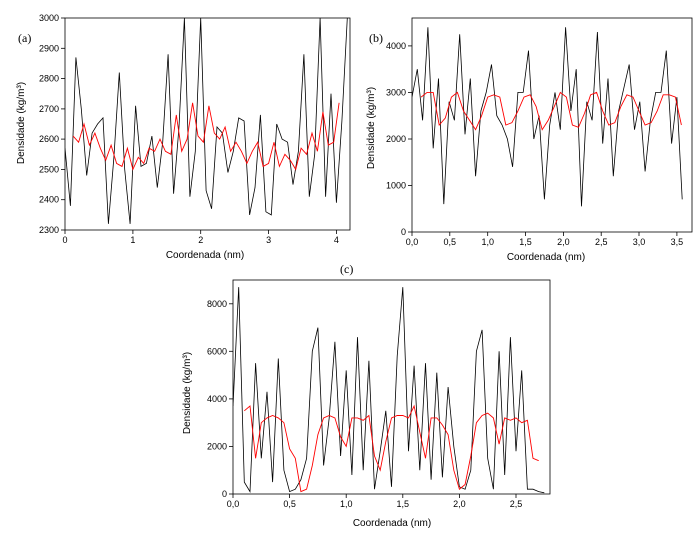 This screenshot has width=697, height=535. I want to click on y-tick-label: 2700, so click(49, 109).